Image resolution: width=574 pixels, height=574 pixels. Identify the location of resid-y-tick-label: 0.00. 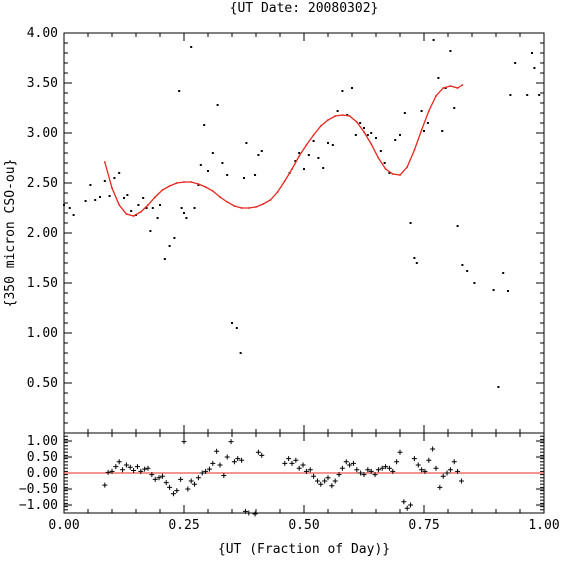
(42, 473).